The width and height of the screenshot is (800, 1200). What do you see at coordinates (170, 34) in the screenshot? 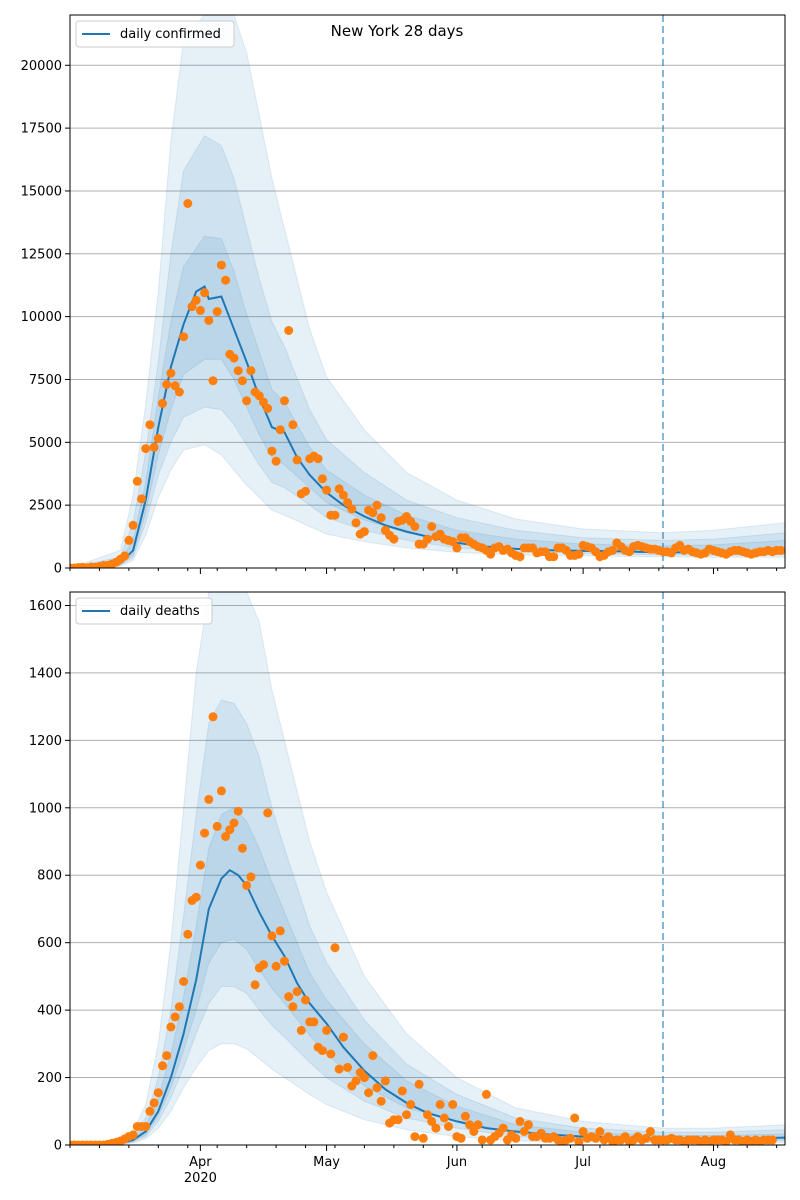
I see `confirmed-legend-label: daily confirmed` at bounding box center [170, 34].